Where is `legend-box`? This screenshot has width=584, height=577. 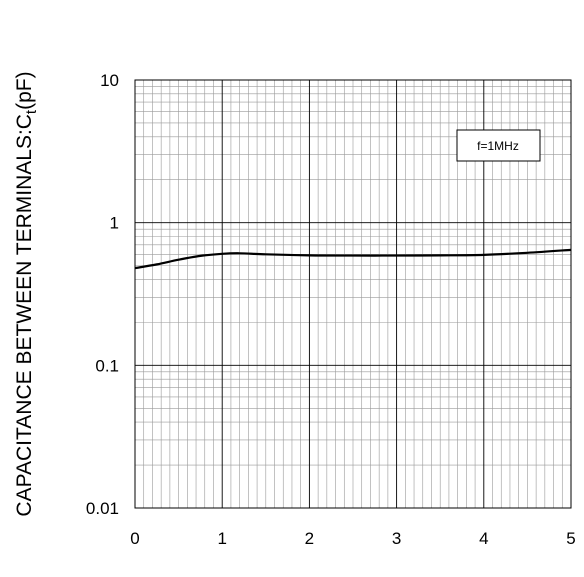
legend-box is located at coordinates (498, 145).